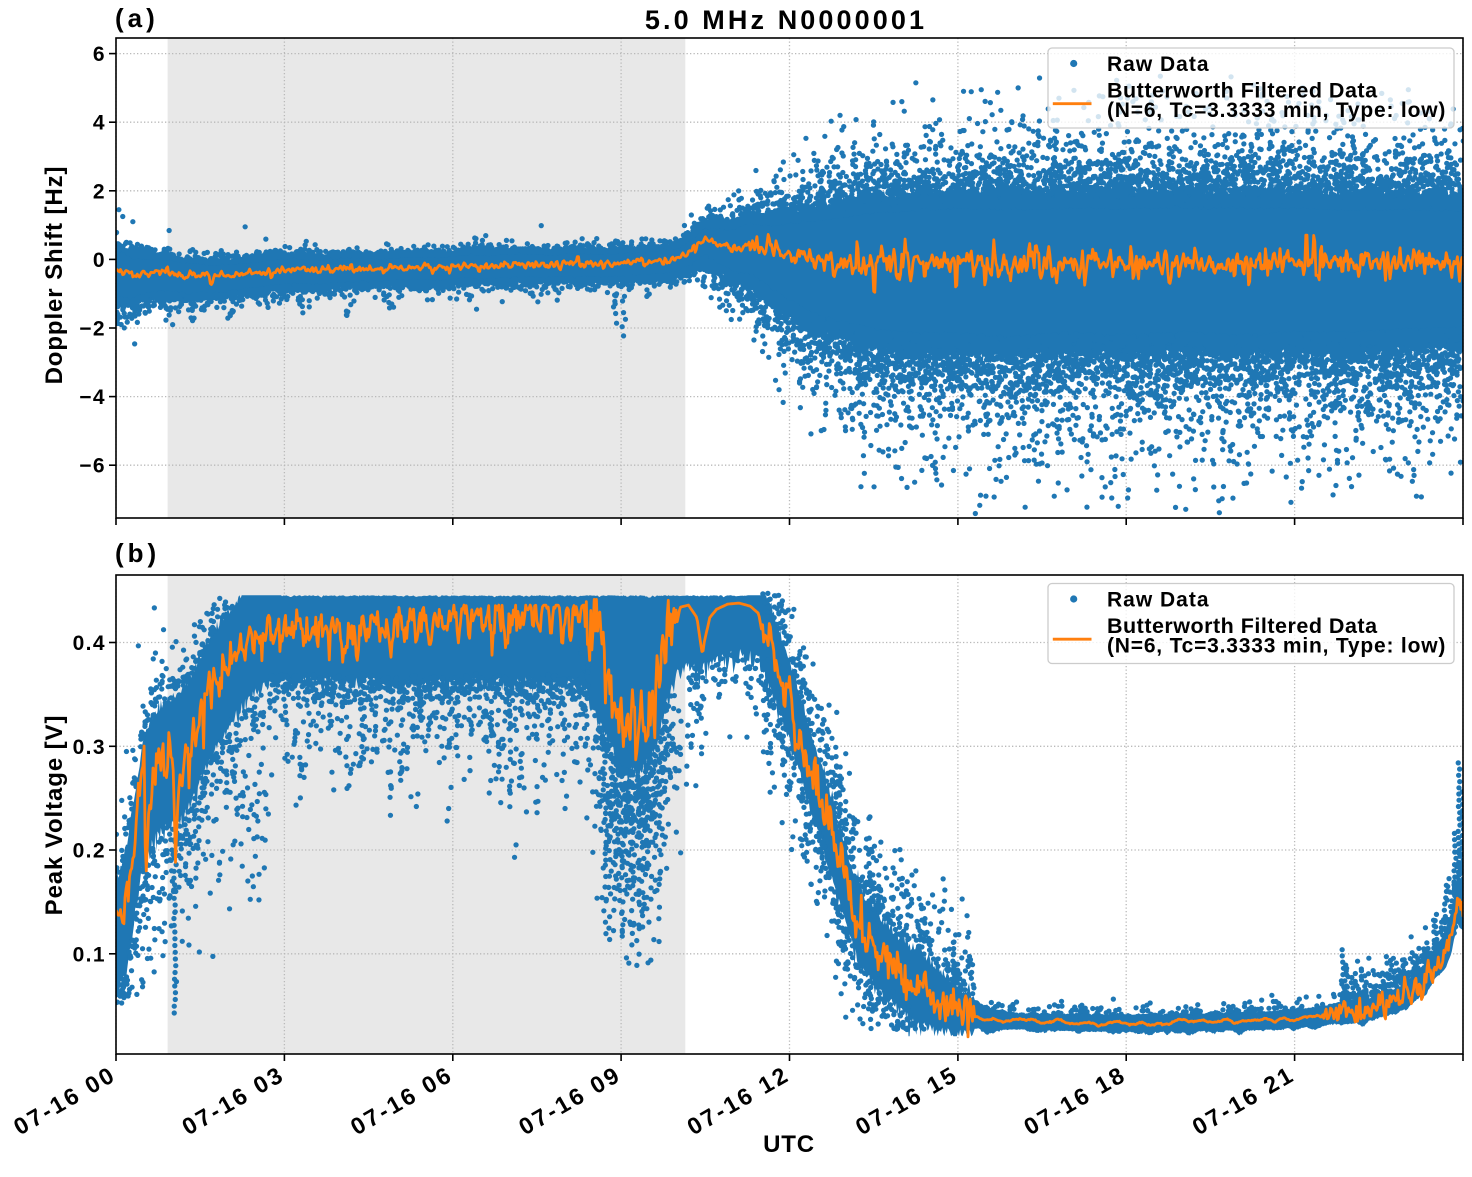  I want to click on svg-text: (b), so click(137, 553).